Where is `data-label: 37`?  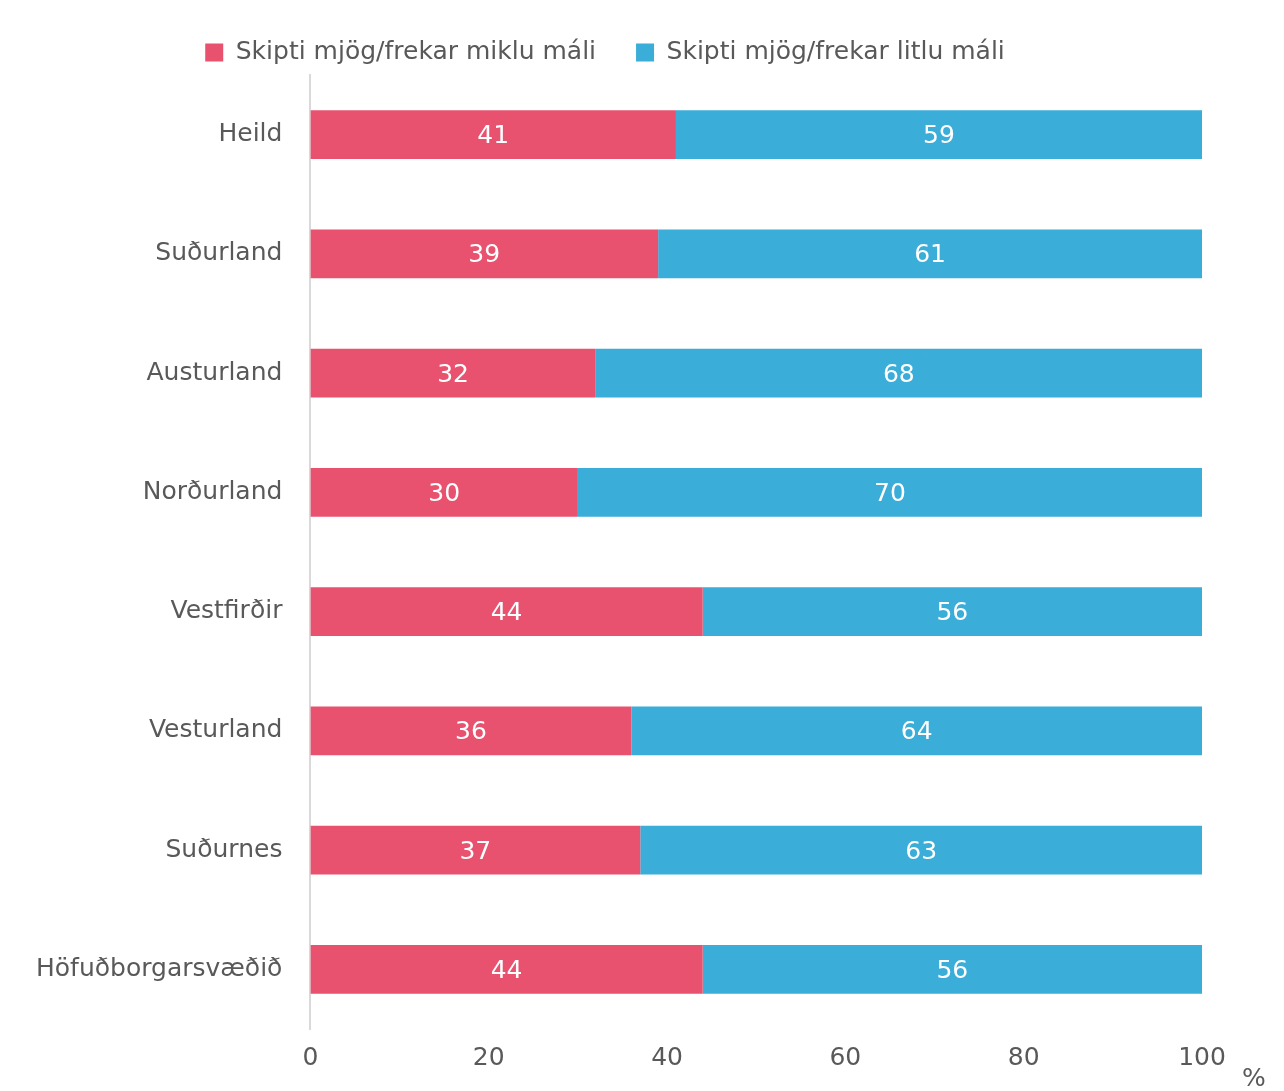 data-label: 37 is located at coordinates (475, 850).